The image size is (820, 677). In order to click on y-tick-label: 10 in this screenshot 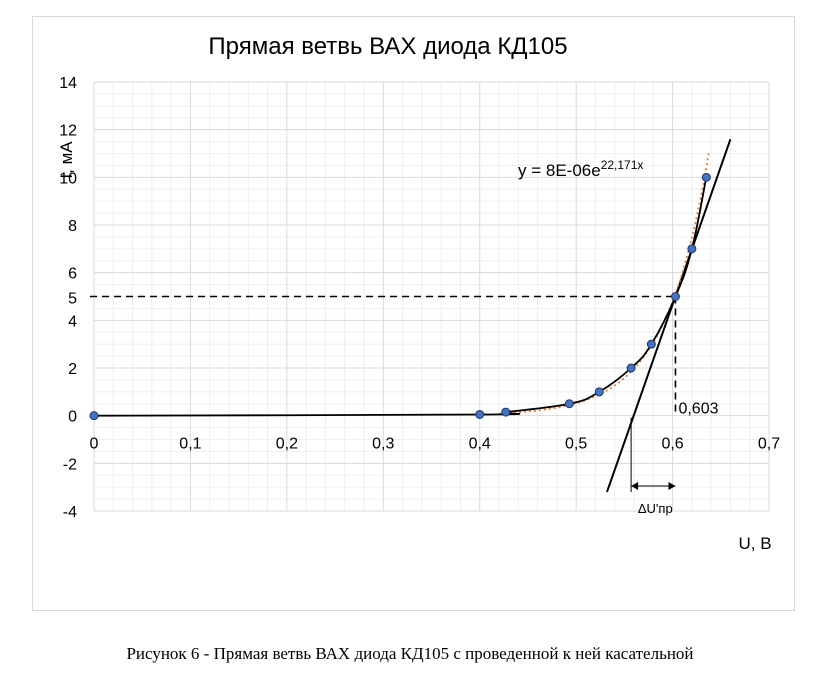, I will do `click(68, 178)`.